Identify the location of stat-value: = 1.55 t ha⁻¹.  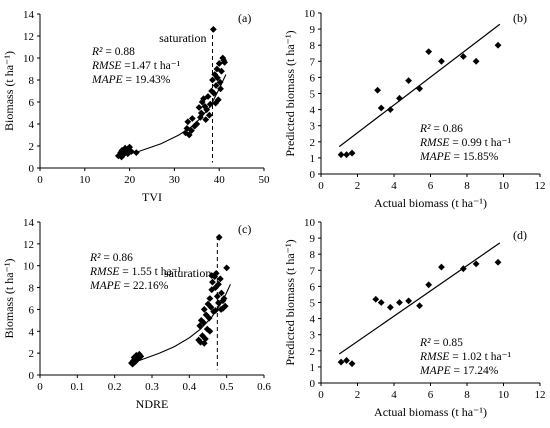
(150, 272).